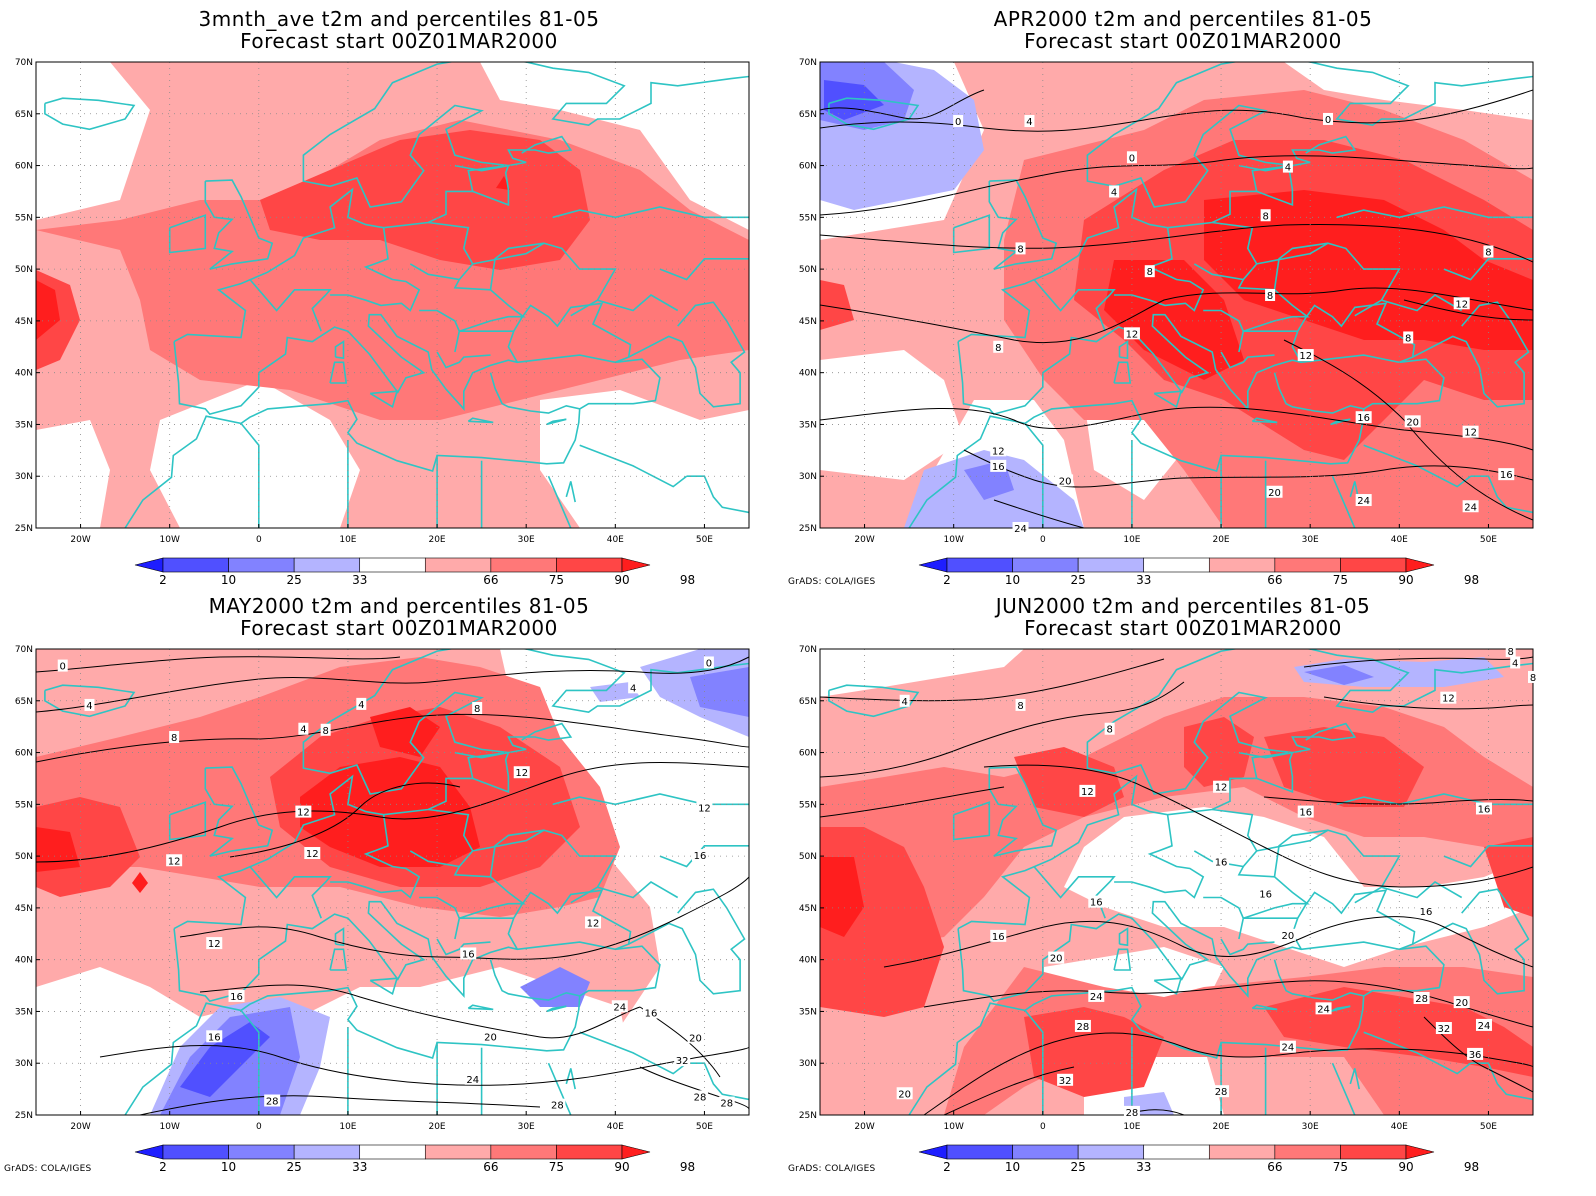 This screenshot has width=1596, height=1196. I want to click on longitude-tick-label: 20E, so click(436, 540).